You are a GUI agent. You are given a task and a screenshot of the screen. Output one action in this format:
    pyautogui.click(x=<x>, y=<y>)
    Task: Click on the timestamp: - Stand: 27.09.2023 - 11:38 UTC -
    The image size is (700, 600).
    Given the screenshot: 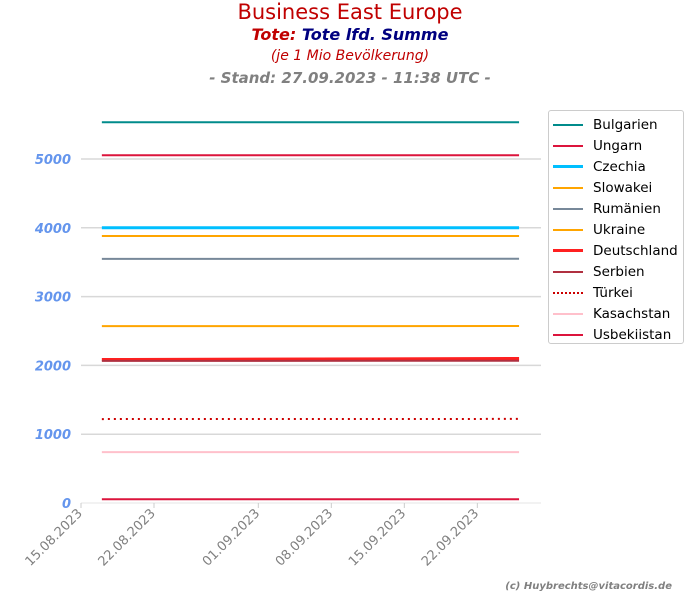 What is the action you would take?
    pyautogui.click(x=350, y=78)
    